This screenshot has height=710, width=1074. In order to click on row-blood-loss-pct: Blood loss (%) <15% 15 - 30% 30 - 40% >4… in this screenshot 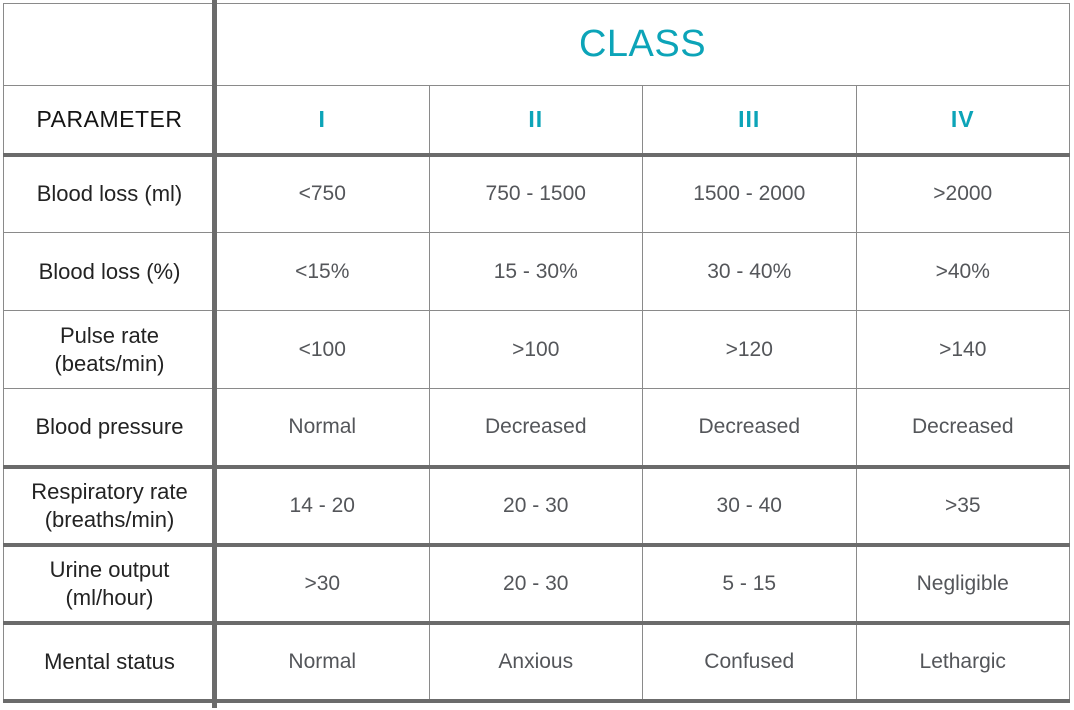, I will do `click(536, 271)`.